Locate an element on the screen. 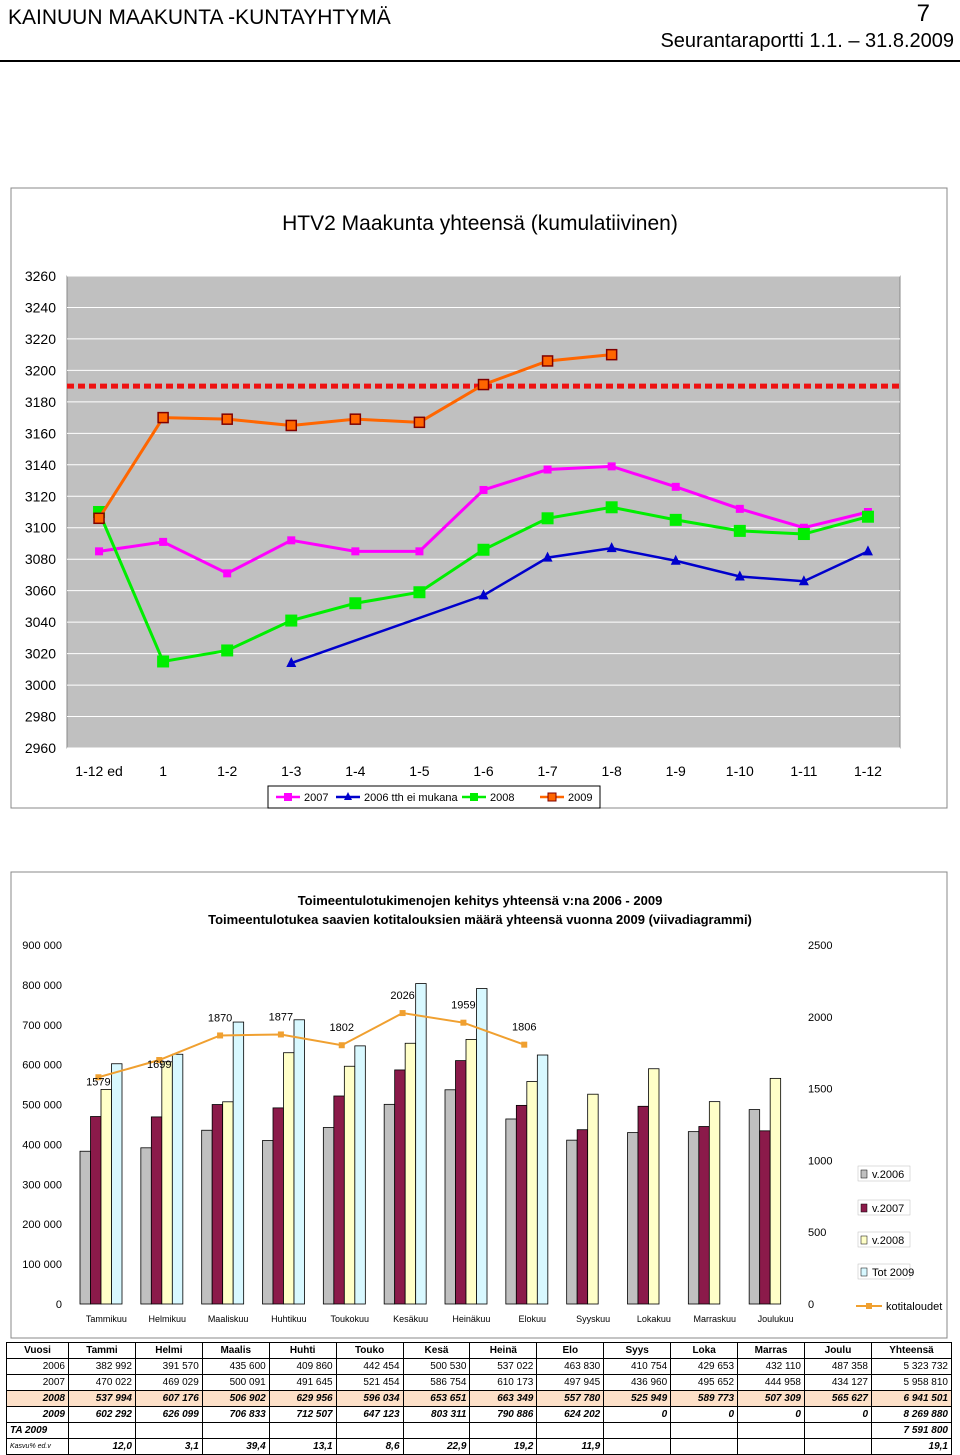 The width and height of the screenshot is (960, 1455). chart1-legend-label: 2008 is located at coordinates (502, 798).